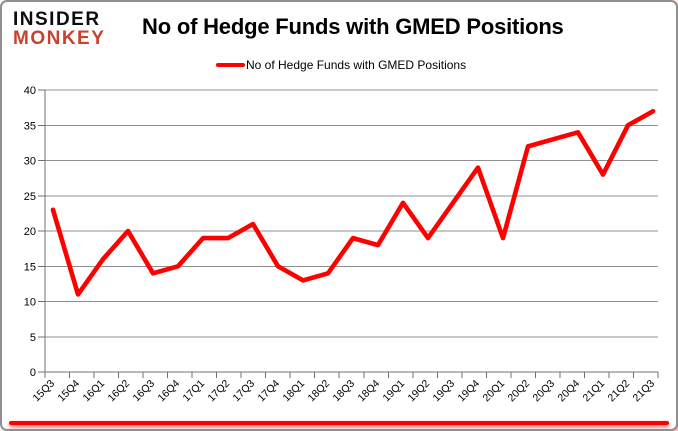  What do you see at coordinates (33, 338) in the screenshot?
I see `y-tick-label: 5` at bounding box center [33, 338].